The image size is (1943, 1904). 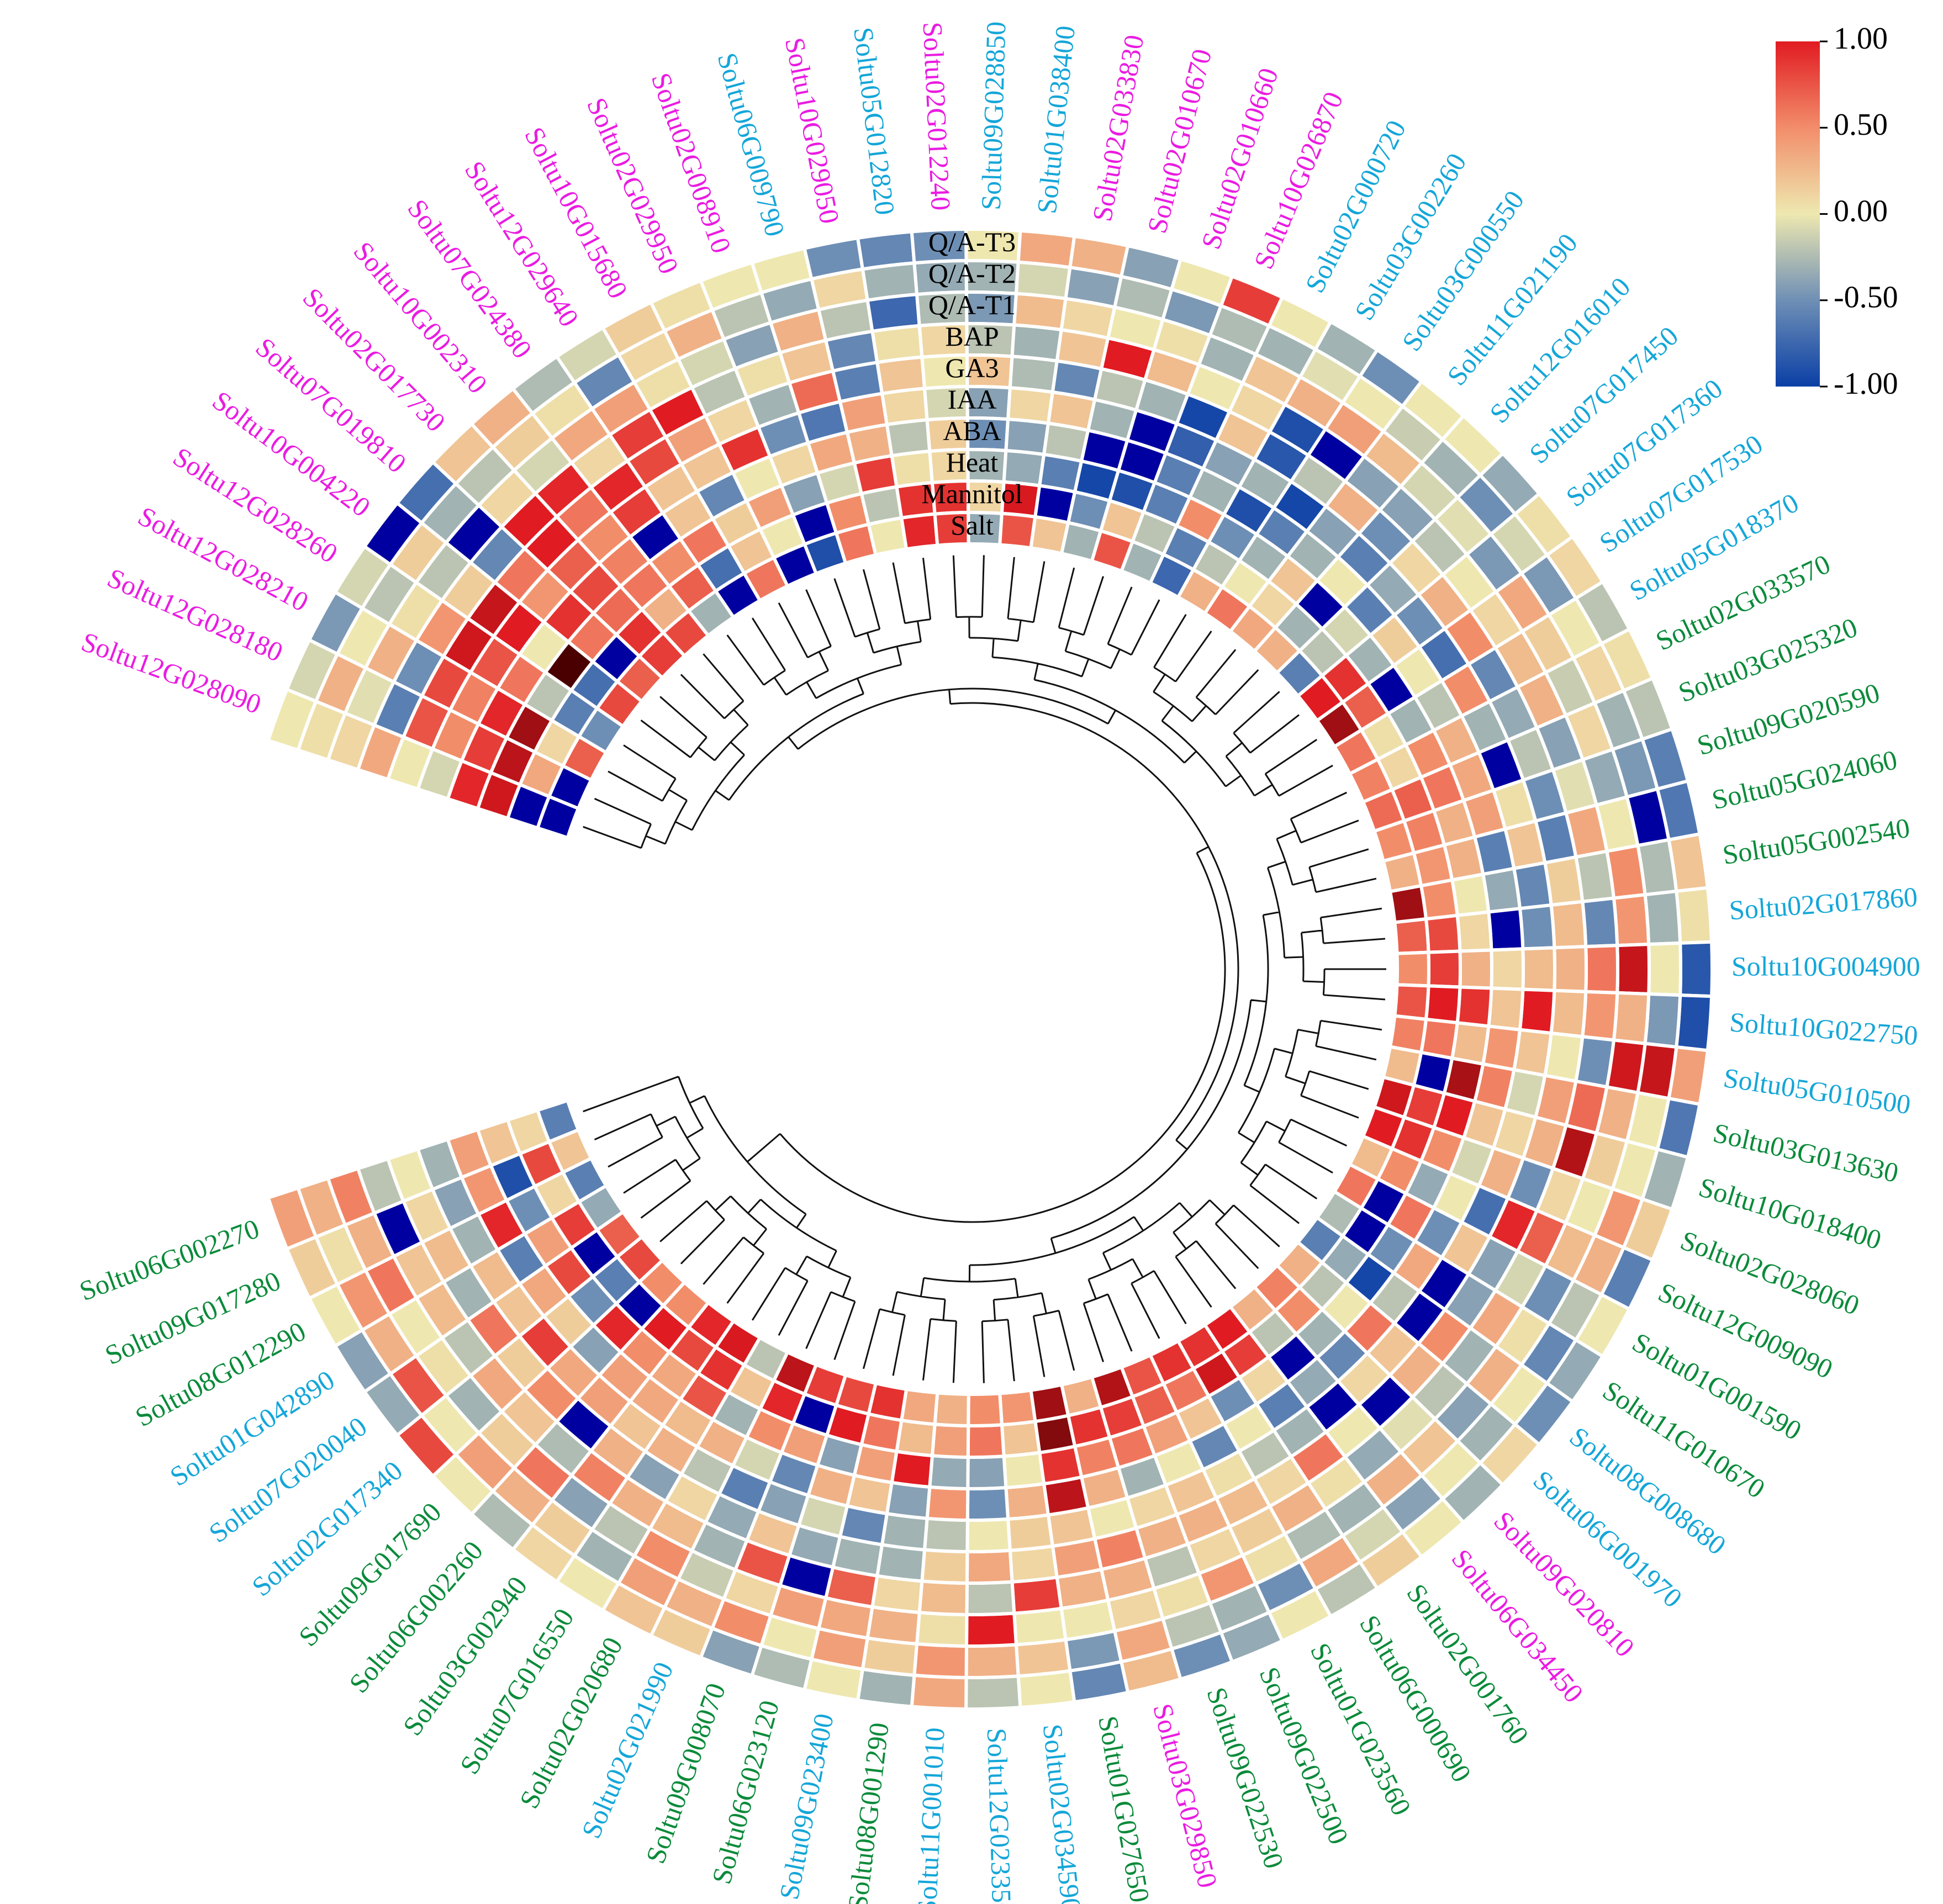 I want to click on colorbar-ticks: 1.00 0.50 0.00 -0.50 -1.00, so click(x=1859, y=211).